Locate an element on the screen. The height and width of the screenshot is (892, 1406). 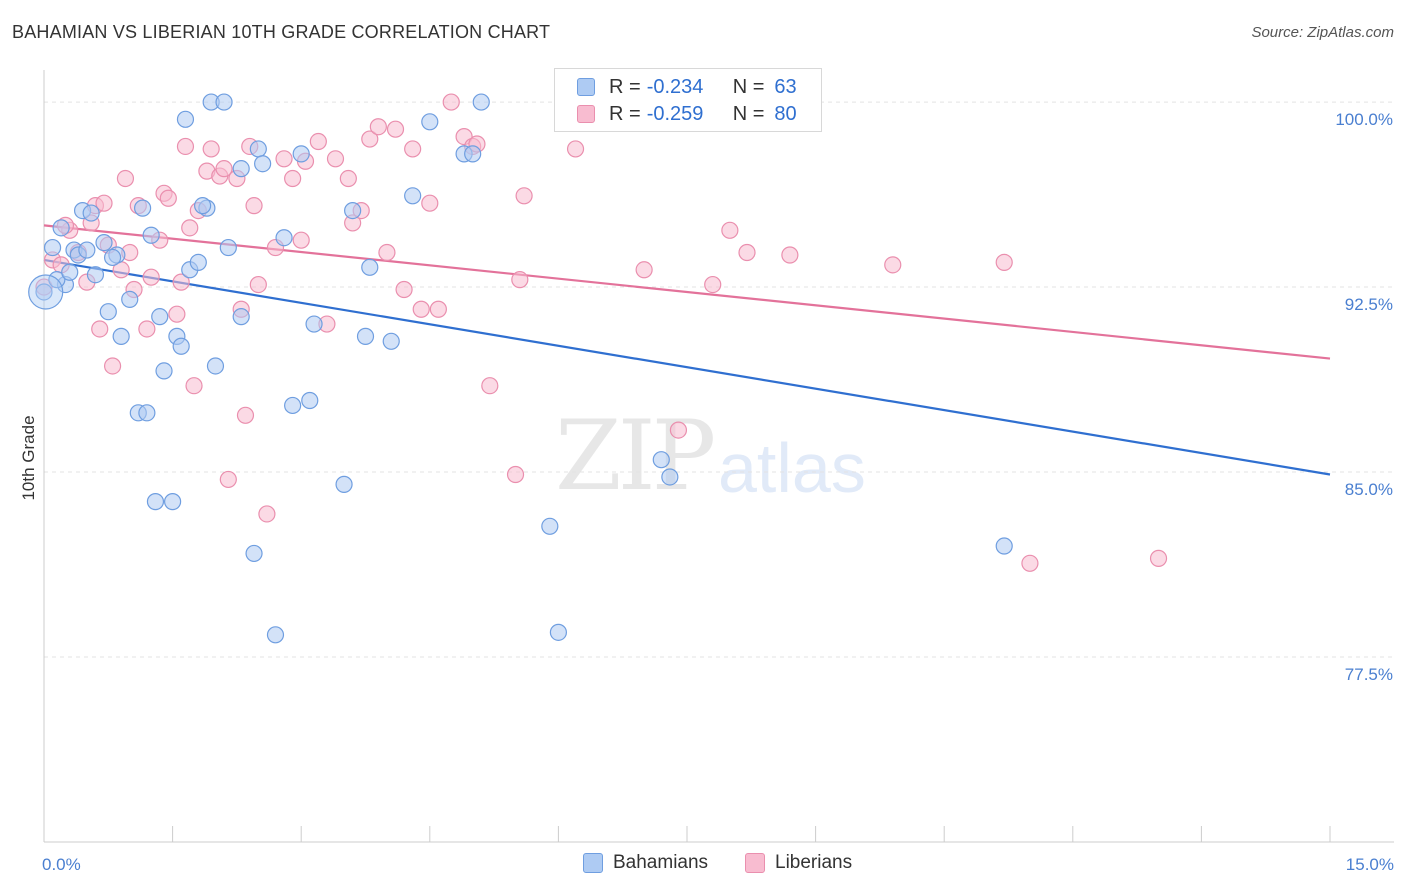
y-tick-label: 85.0% is located at coordinates (1369, 489).